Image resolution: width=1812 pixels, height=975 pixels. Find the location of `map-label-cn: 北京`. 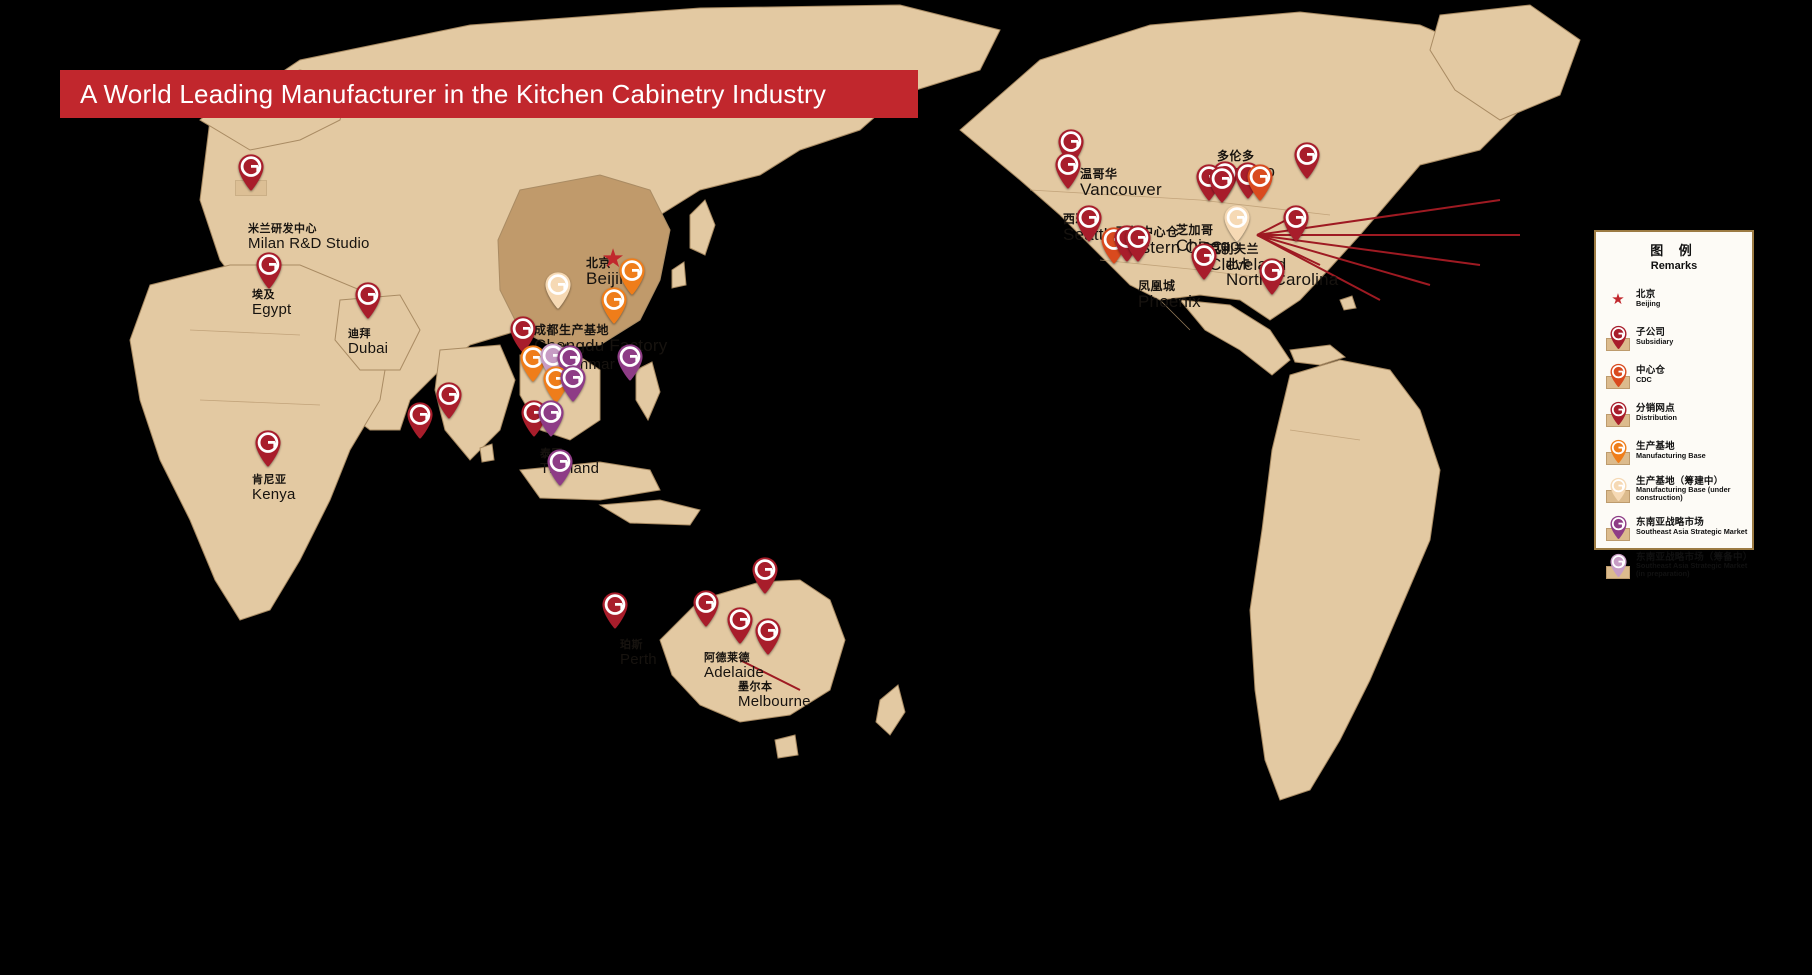

map-label-cn: 北京 is located at coordinates (599, 263).